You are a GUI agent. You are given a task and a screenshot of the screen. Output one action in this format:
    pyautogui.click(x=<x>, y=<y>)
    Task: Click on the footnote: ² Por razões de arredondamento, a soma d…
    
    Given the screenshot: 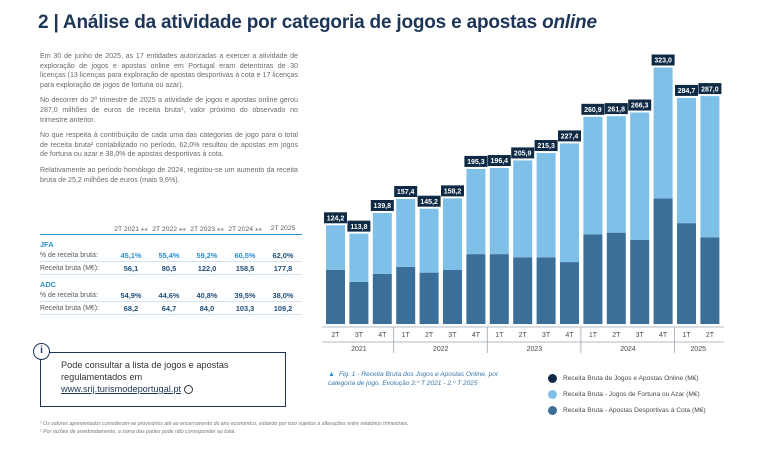 What is the action you would take?
    pyautogui.click(x=138, y=431)
    